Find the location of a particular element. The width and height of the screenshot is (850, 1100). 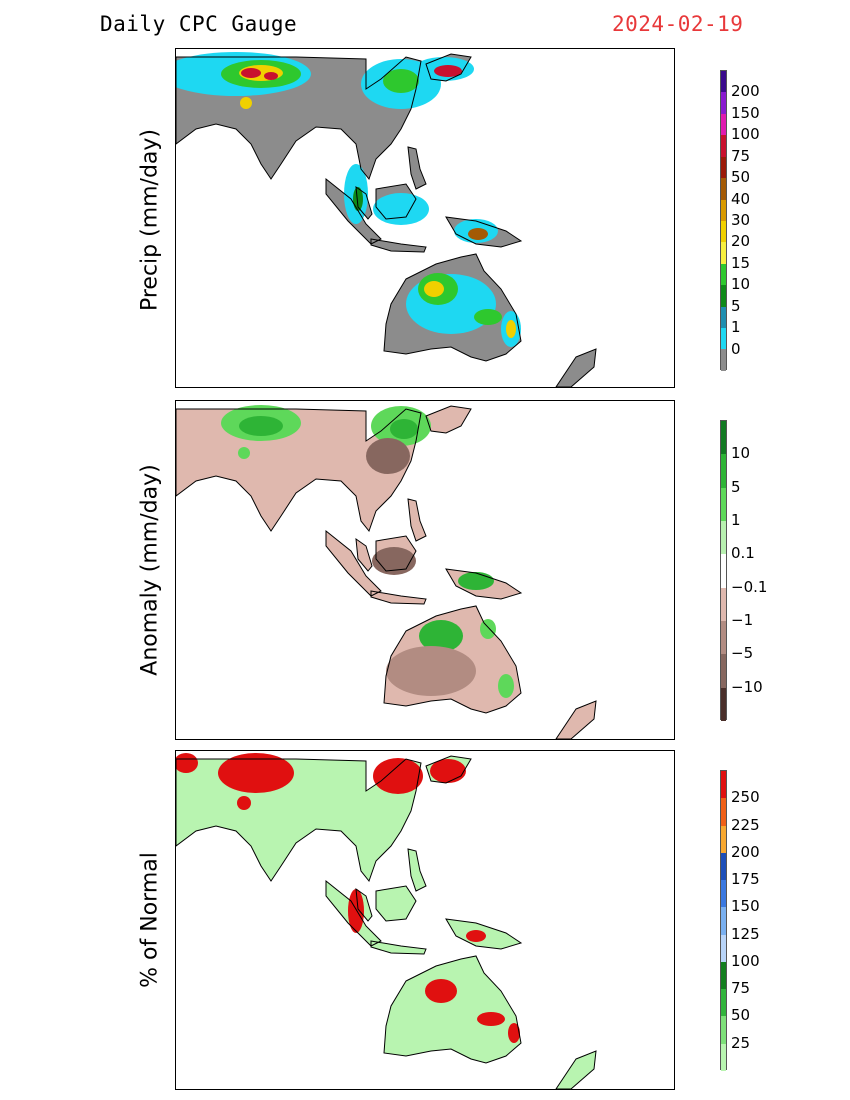

colorbar-tick-label: −5 is located at coordinates (742, 653).